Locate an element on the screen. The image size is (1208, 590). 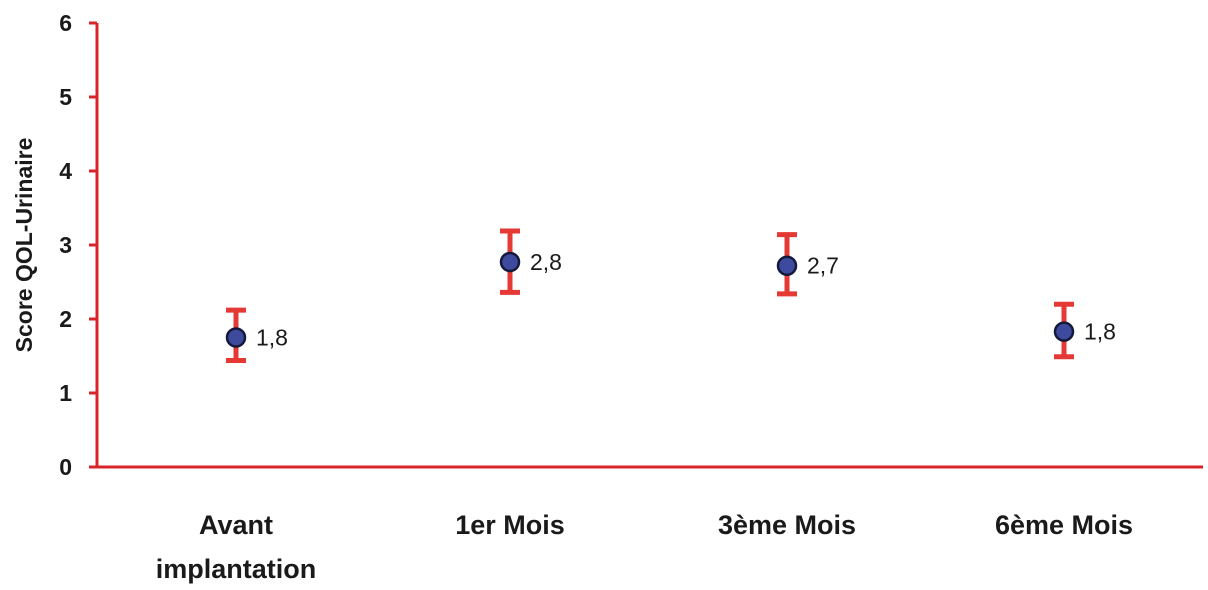
x-tick-label: Avant implantation is located at coordinates (236, 547).